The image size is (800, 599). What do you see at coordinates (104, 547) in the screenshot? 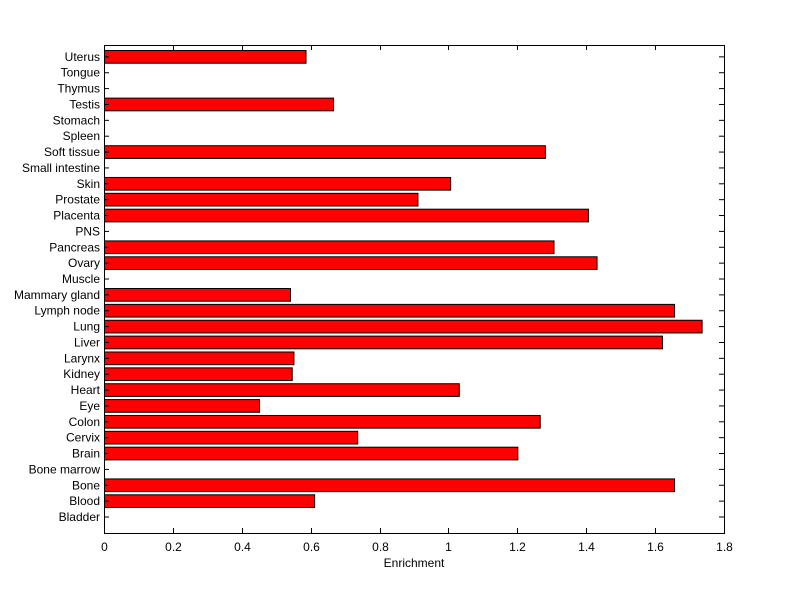
I see `x-tick-label: 0` at bounding box center [104, 547].